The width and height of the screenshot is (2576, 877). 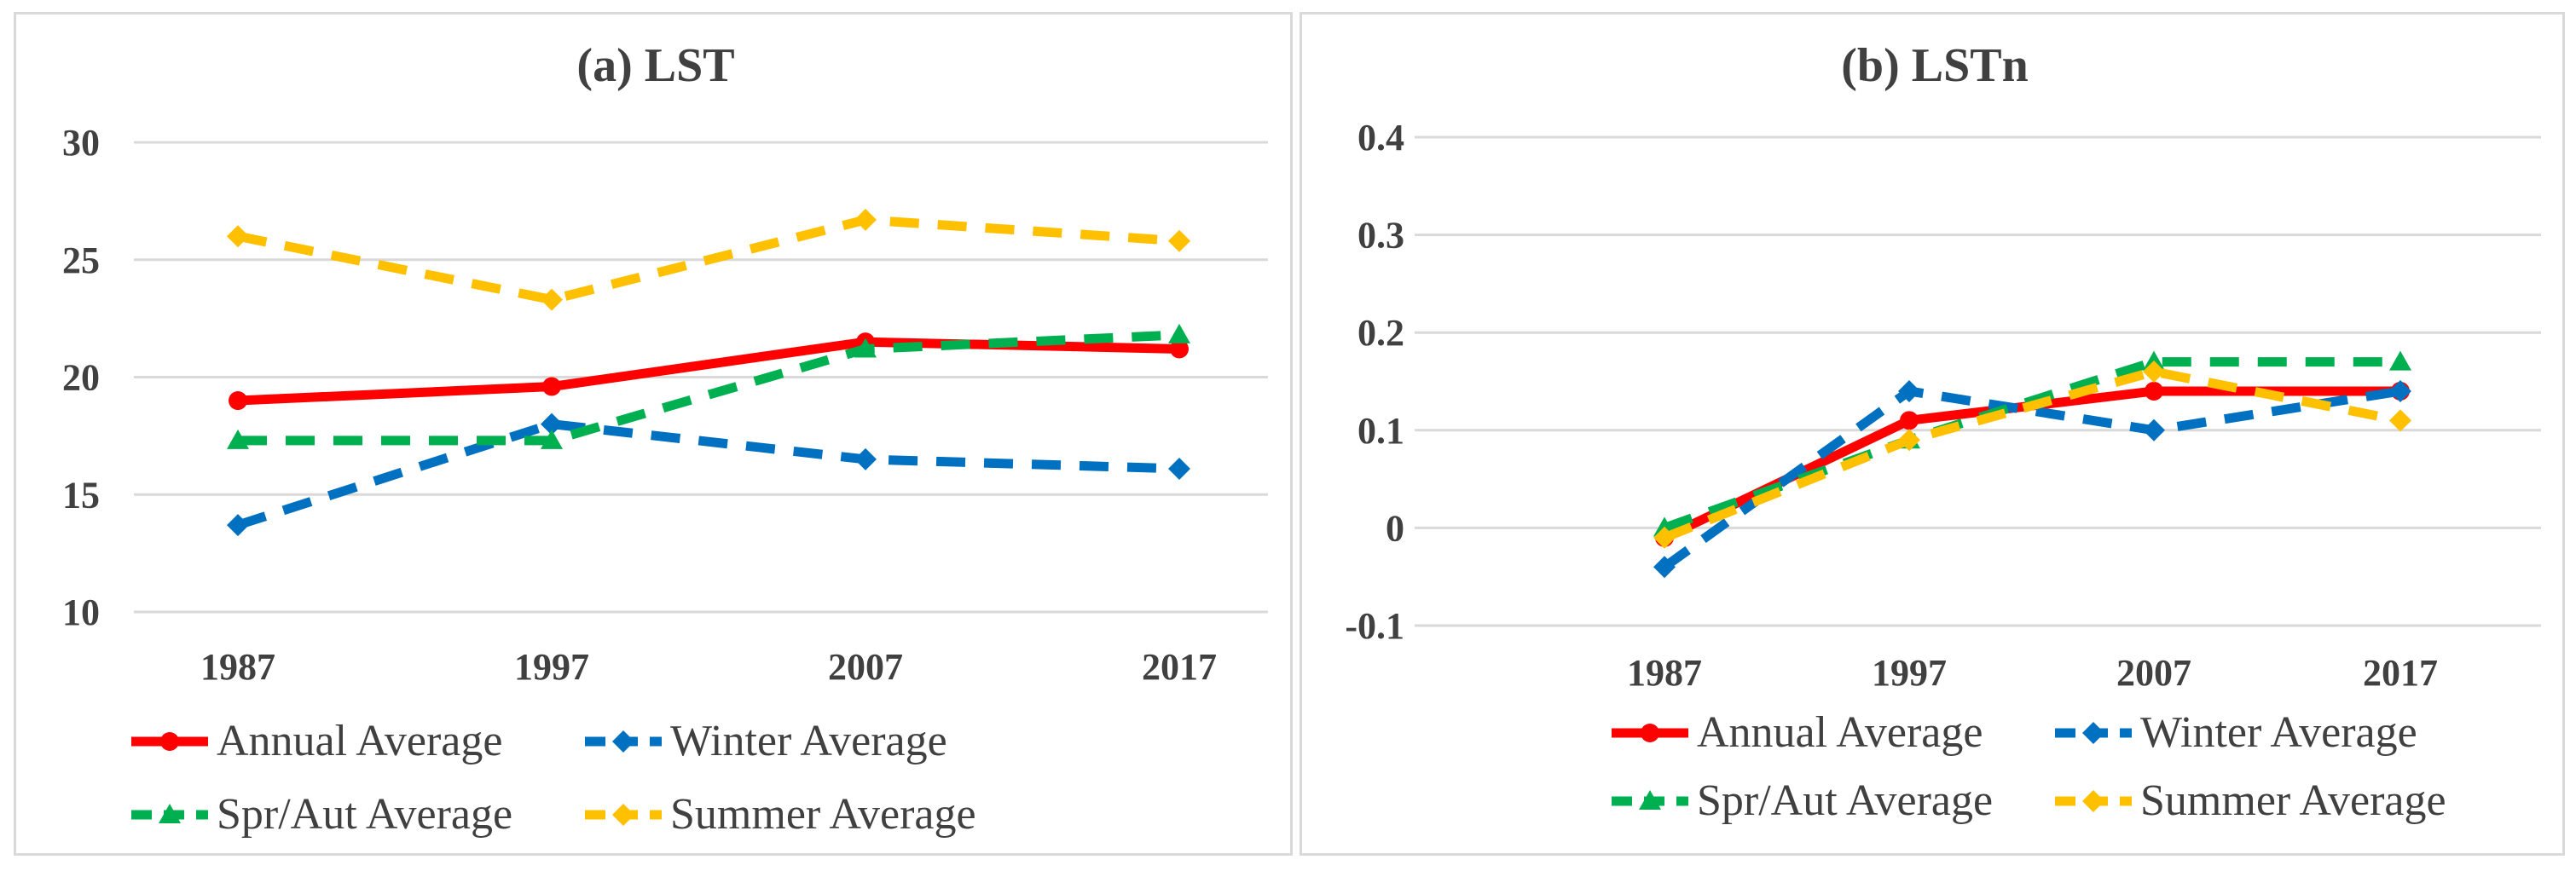 I want to click on y-tick-label: 0.2, so click(x=1380, y=333).